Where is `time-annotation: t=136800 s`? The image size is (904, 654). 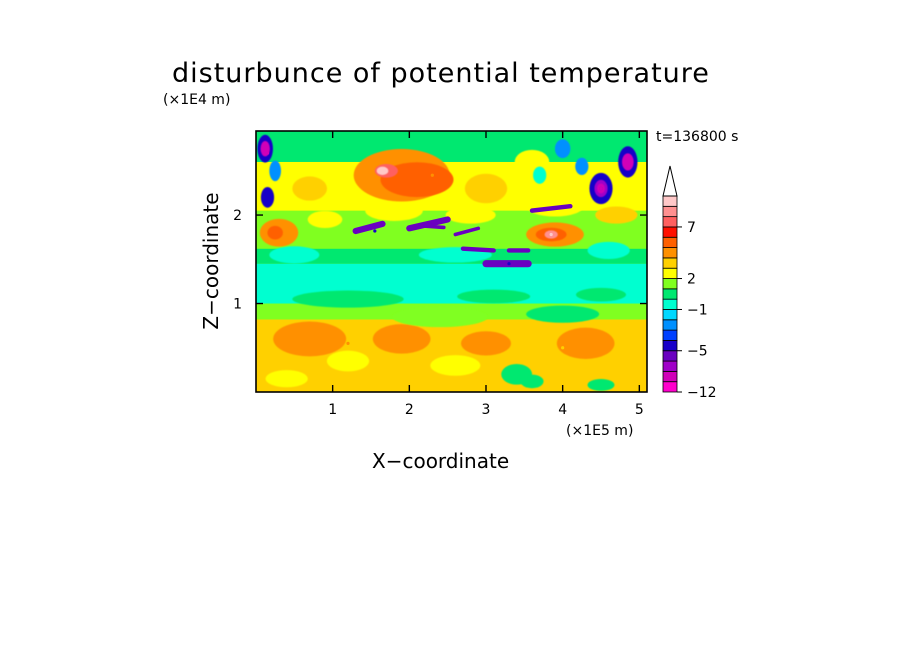 time-annotation: t=136800 s is located at coordinates (697, 137).